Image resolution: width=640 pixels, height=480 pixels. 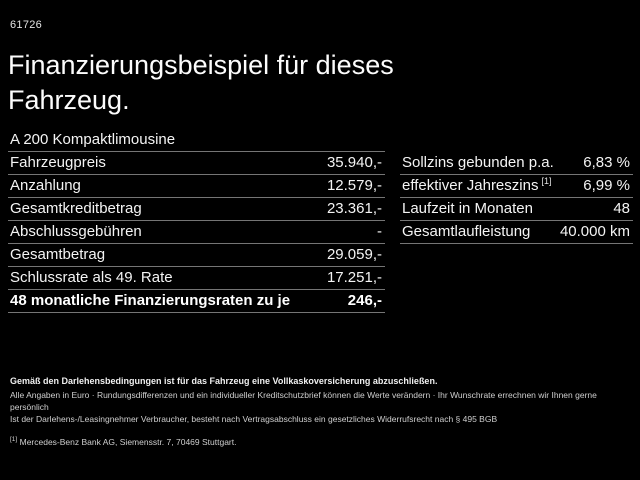 I want to click on table-row: Fahrzeugpreis 35.940,-, so click(x=196, y=163).